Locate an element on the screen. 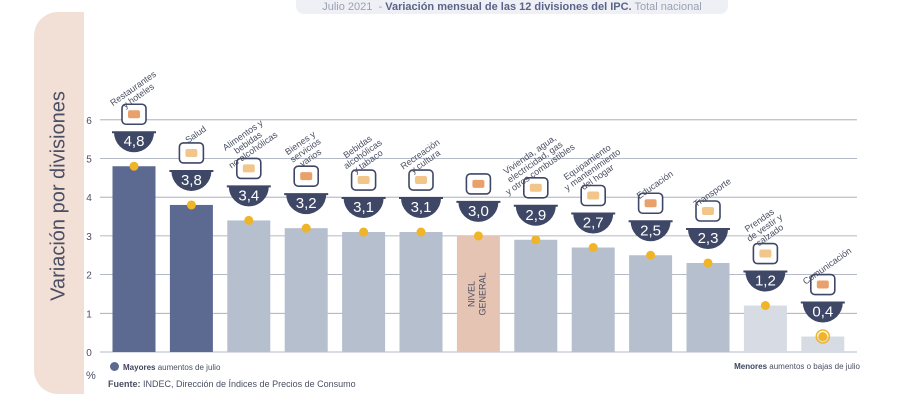 The height and width of the screenshot is (402, 908). value-badge: 3,8 is located at coordinates (191, 166).